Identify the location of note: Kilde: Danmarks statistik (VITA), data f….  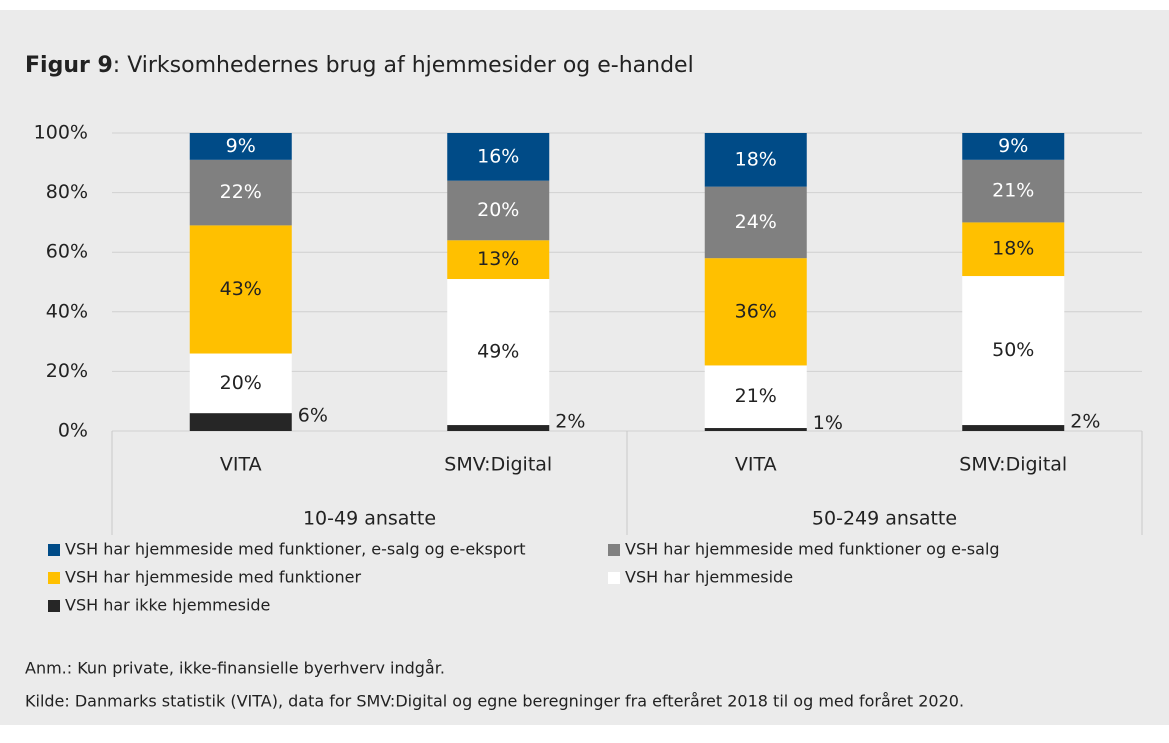
(494, 701).